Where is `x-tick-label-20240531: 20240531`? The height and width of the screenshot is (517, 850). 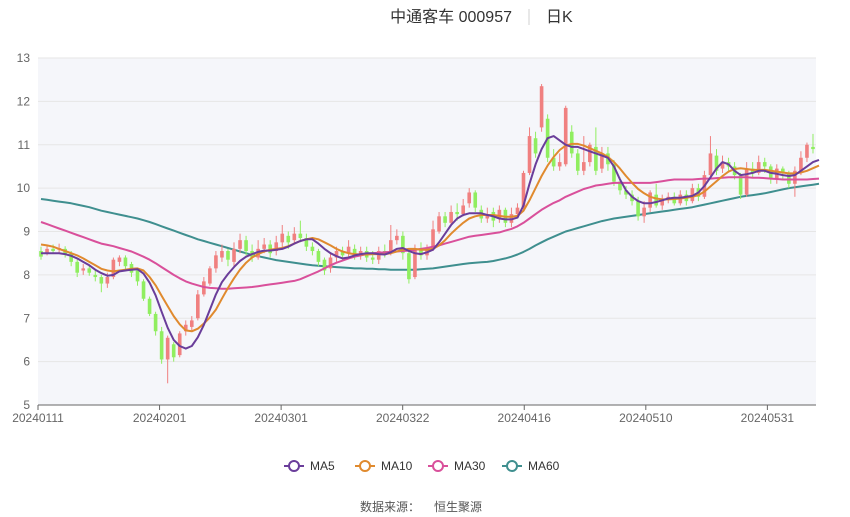 x-tick-label-20240531: 20240531 is located at coordinates (768, 418).